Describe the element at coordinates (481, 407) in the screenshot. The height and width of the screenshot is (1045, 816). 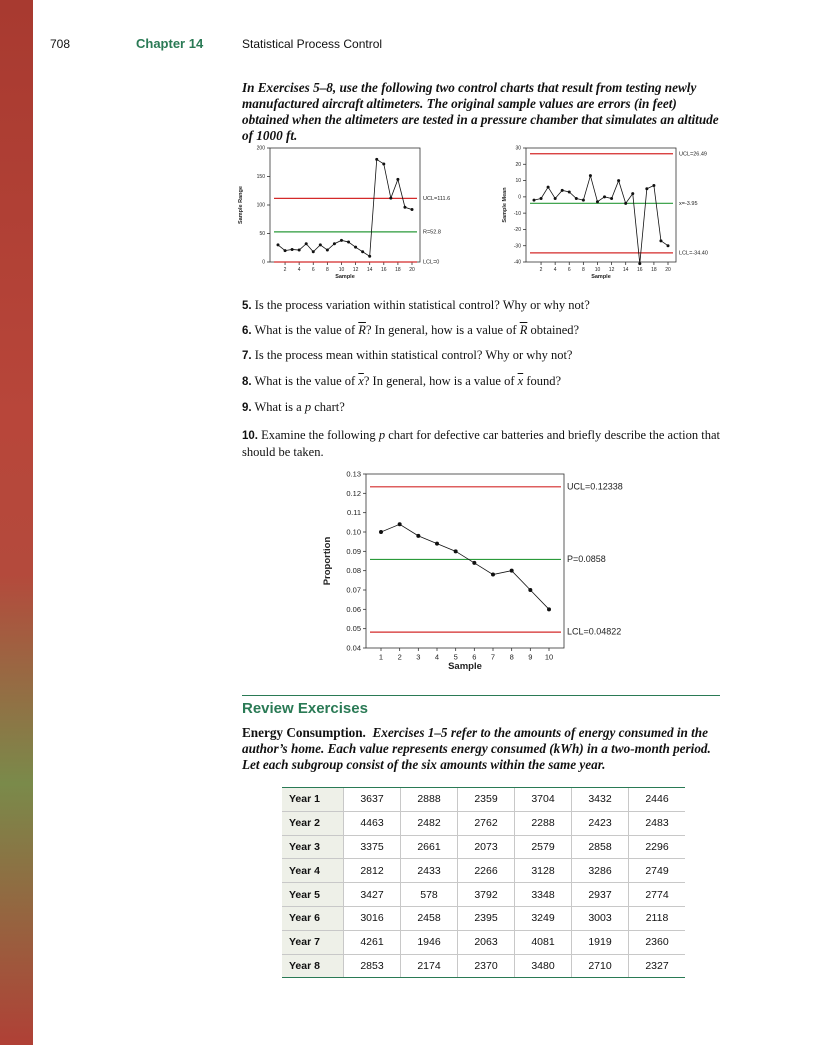
I see `question-9: 9. What is a p chart?` at that location.